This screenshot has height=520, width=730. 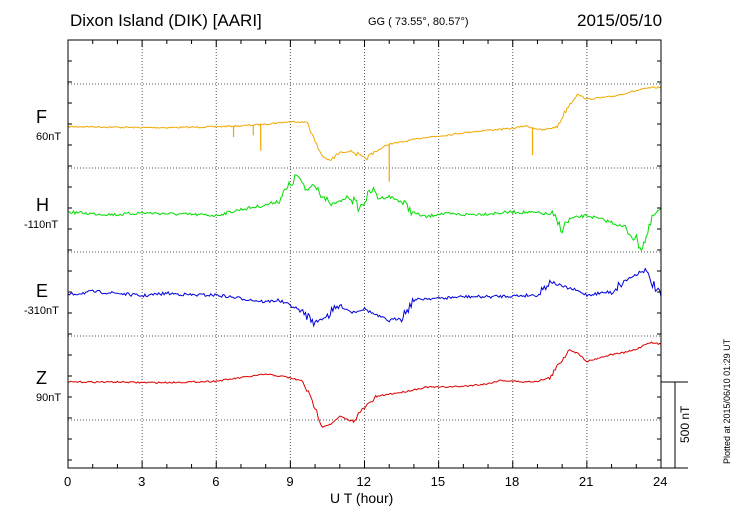 What do you see at coordinates (620, 20) in the screenshot?
I see `plot-date: 2015/05/10` at bounding box center [620, 20].